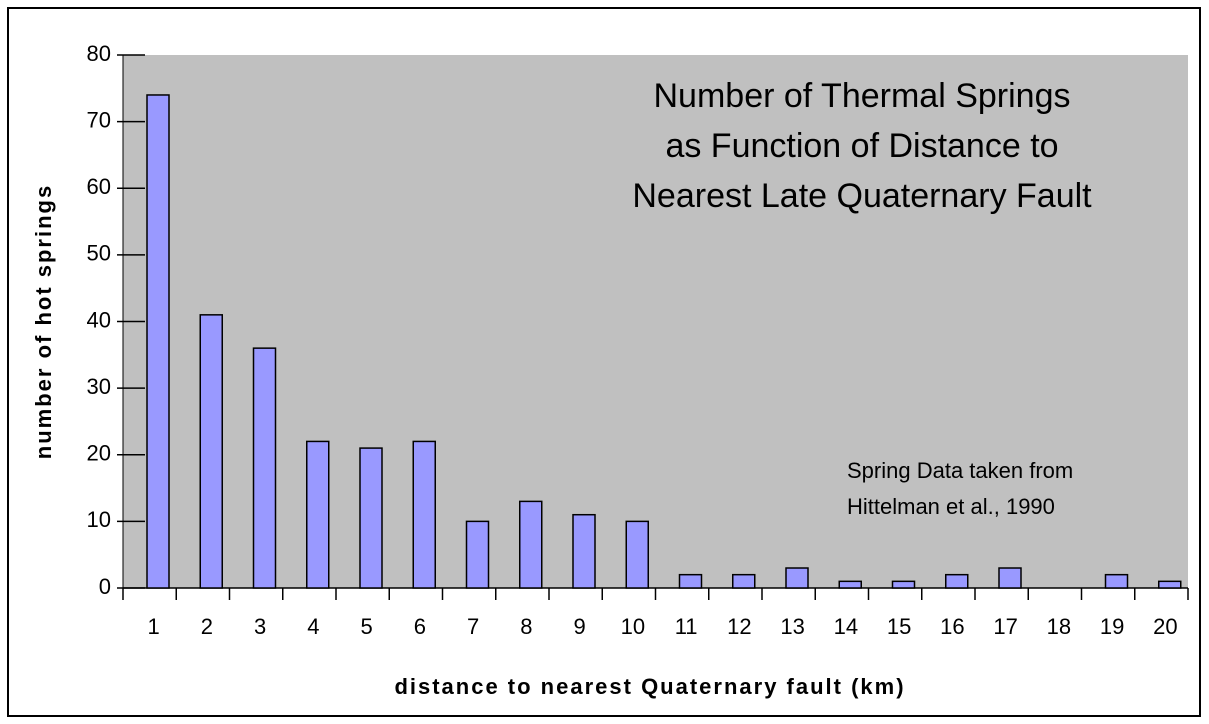  What do you see at coordinates (526, 626) in the screenshot?
I see `x-tick-label: 8` at bounding box center [526, 626].